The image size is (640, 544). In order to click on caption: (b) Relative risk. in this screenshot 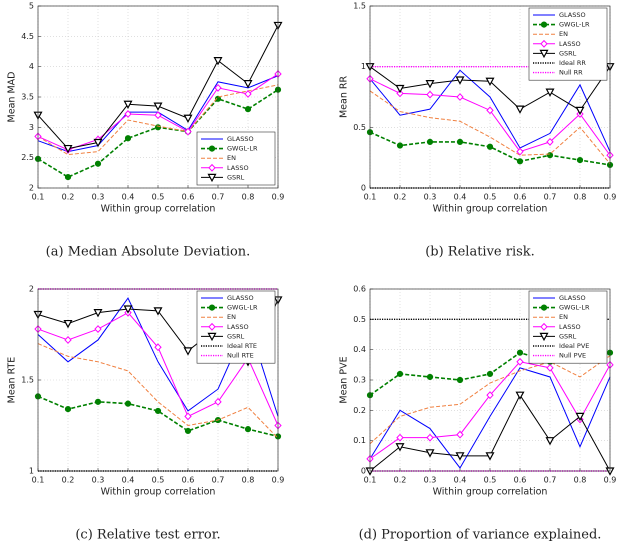, I will do `click(480, 252)`.